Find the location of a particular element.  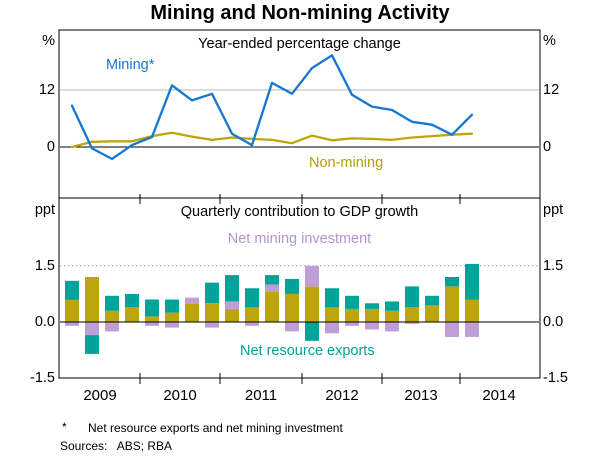

y-tick-neg1-5-right: -1.5 is located at coordinates (555, 378).